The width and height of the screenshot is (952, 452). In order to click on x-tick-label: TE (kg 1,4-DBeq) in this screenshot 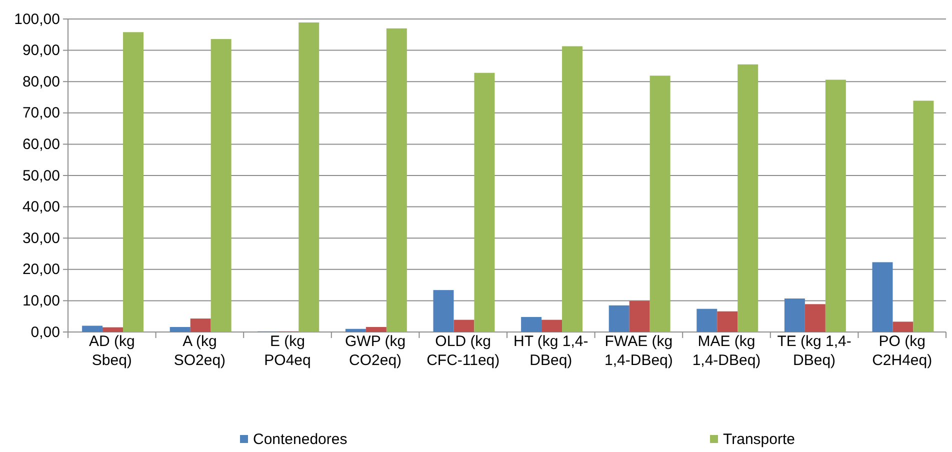, I will do `click(814, 351)`.